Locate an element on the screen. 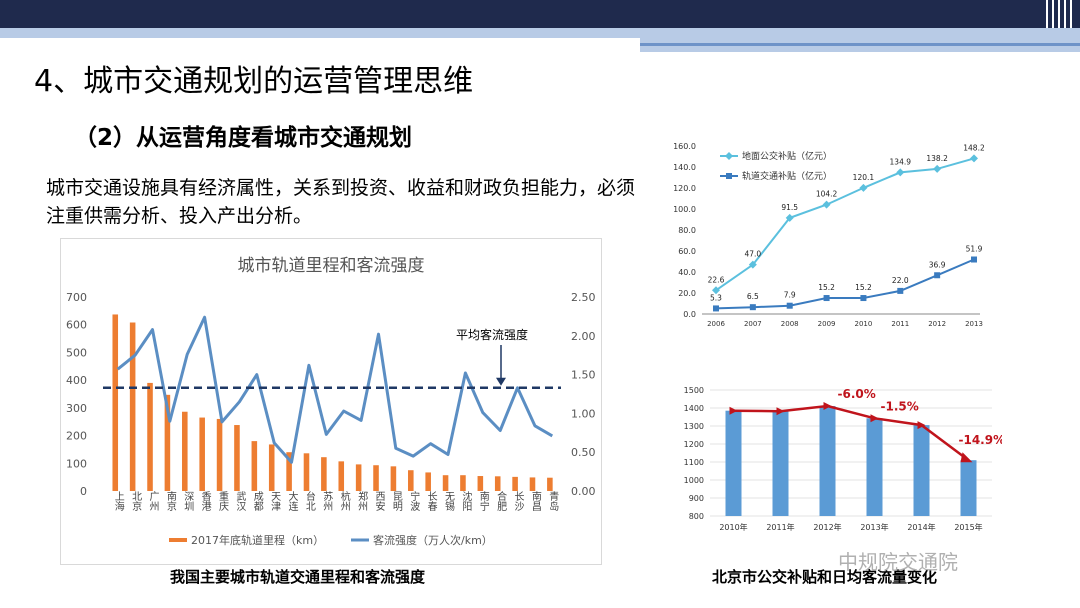 The image size is (1080, 608). x-tick: 长沙 is located at coordinates (518, 501).